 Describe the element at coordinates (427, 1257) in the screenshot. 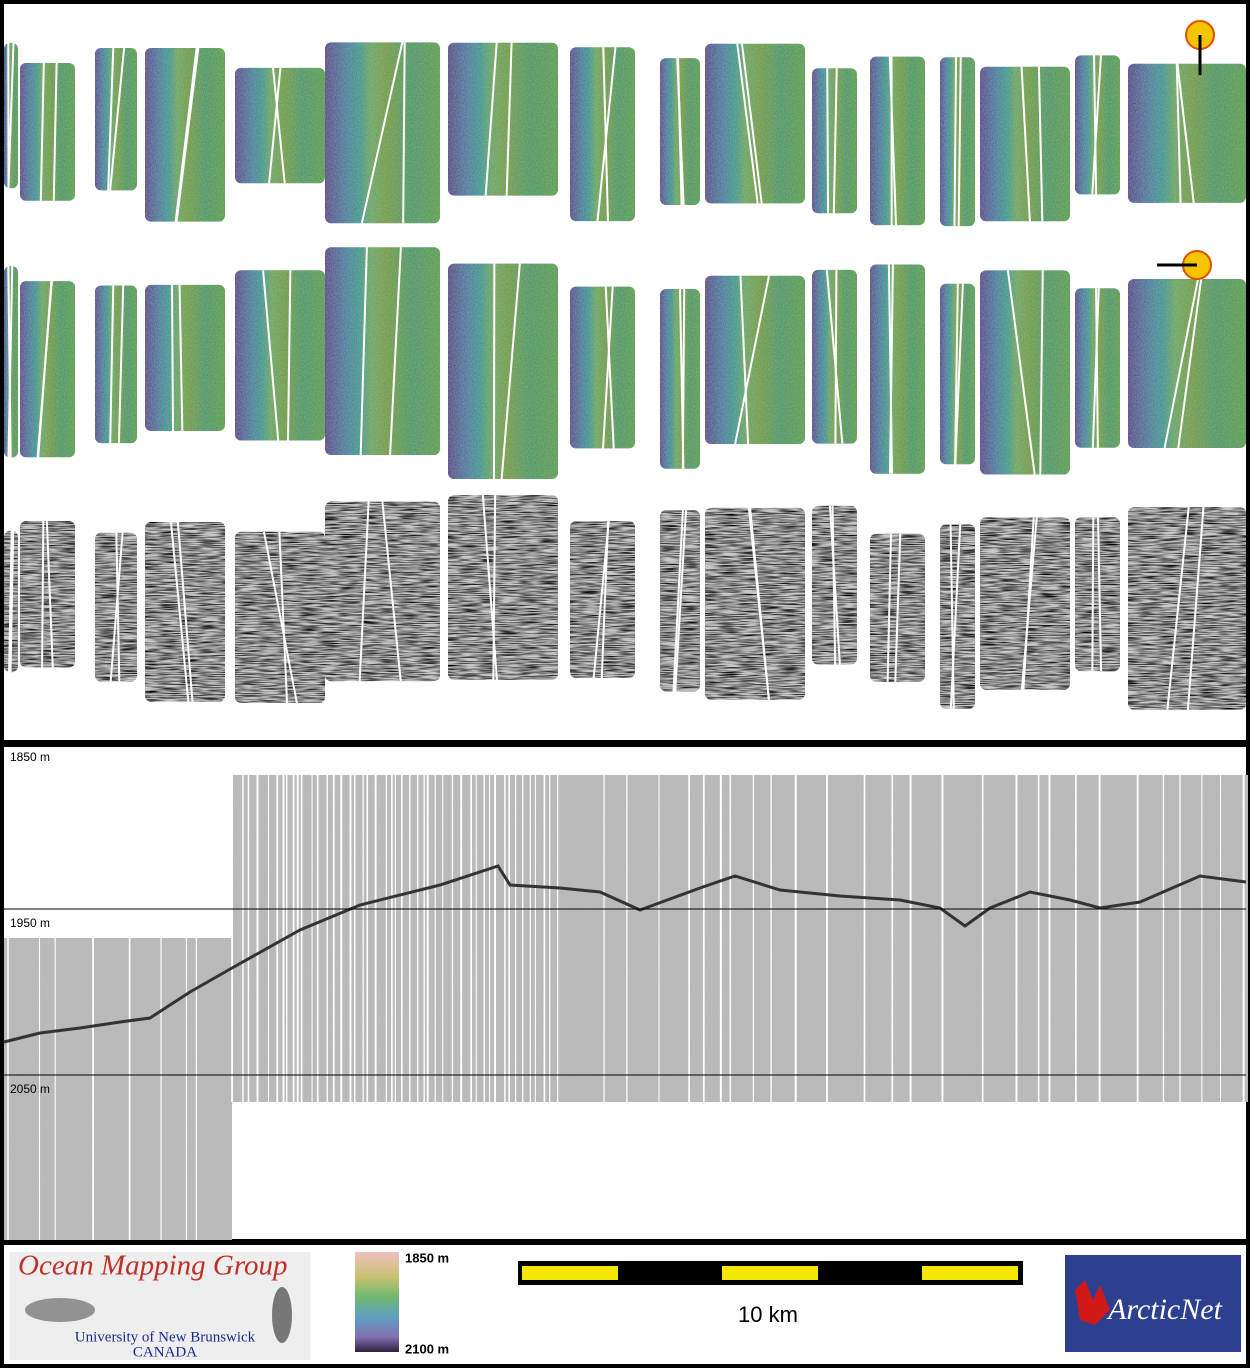

I see `colorbar-label: 1850 m` at that location.